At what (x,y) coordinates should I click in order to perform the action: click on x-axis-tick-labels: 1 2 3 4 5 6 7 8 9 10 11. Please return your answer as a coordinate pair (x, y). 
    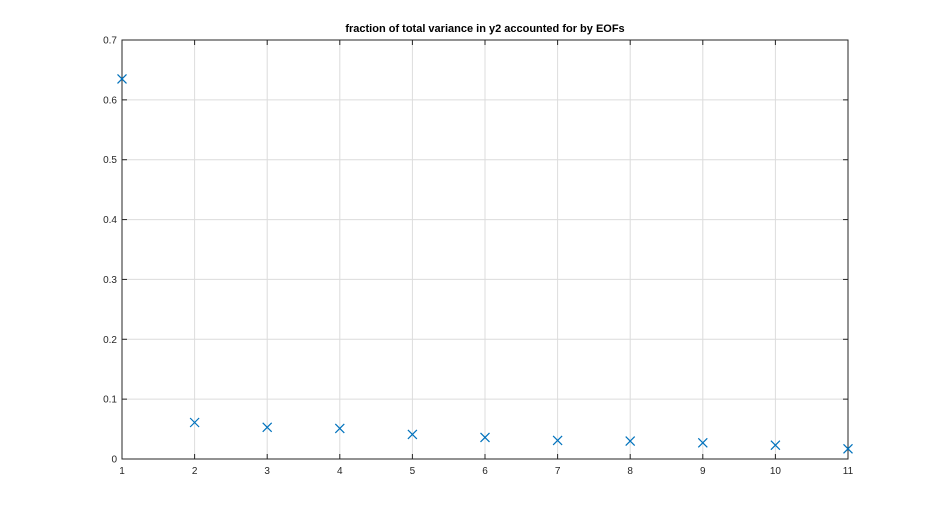
    Looking at the image, I should click on (486, 471).